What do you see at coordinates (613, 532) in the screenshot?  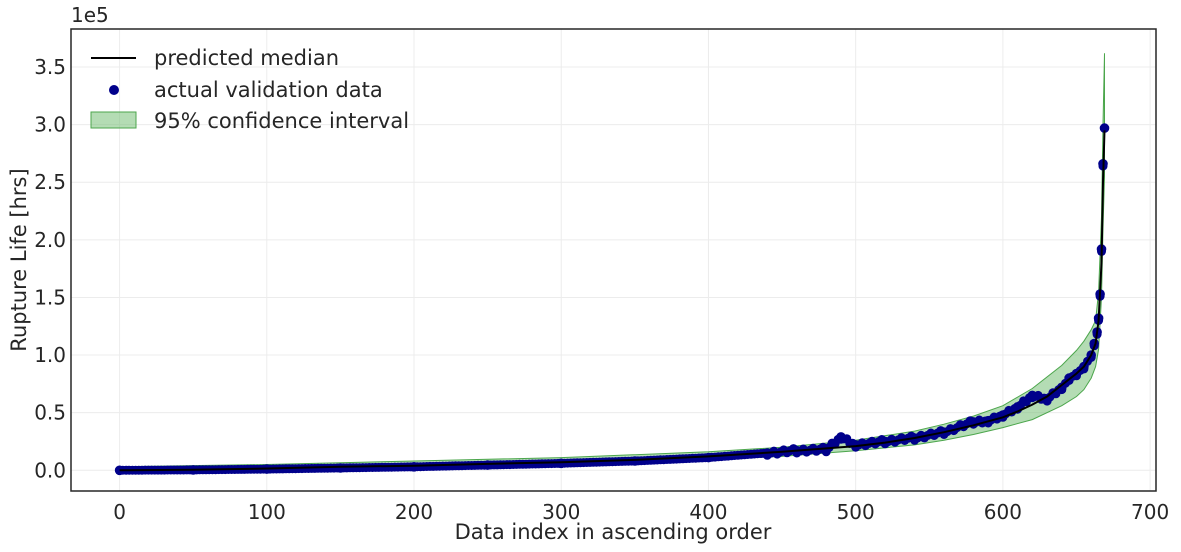 I see `x-axis-label: Data index in ascending order` at bounding box center [613, 532].